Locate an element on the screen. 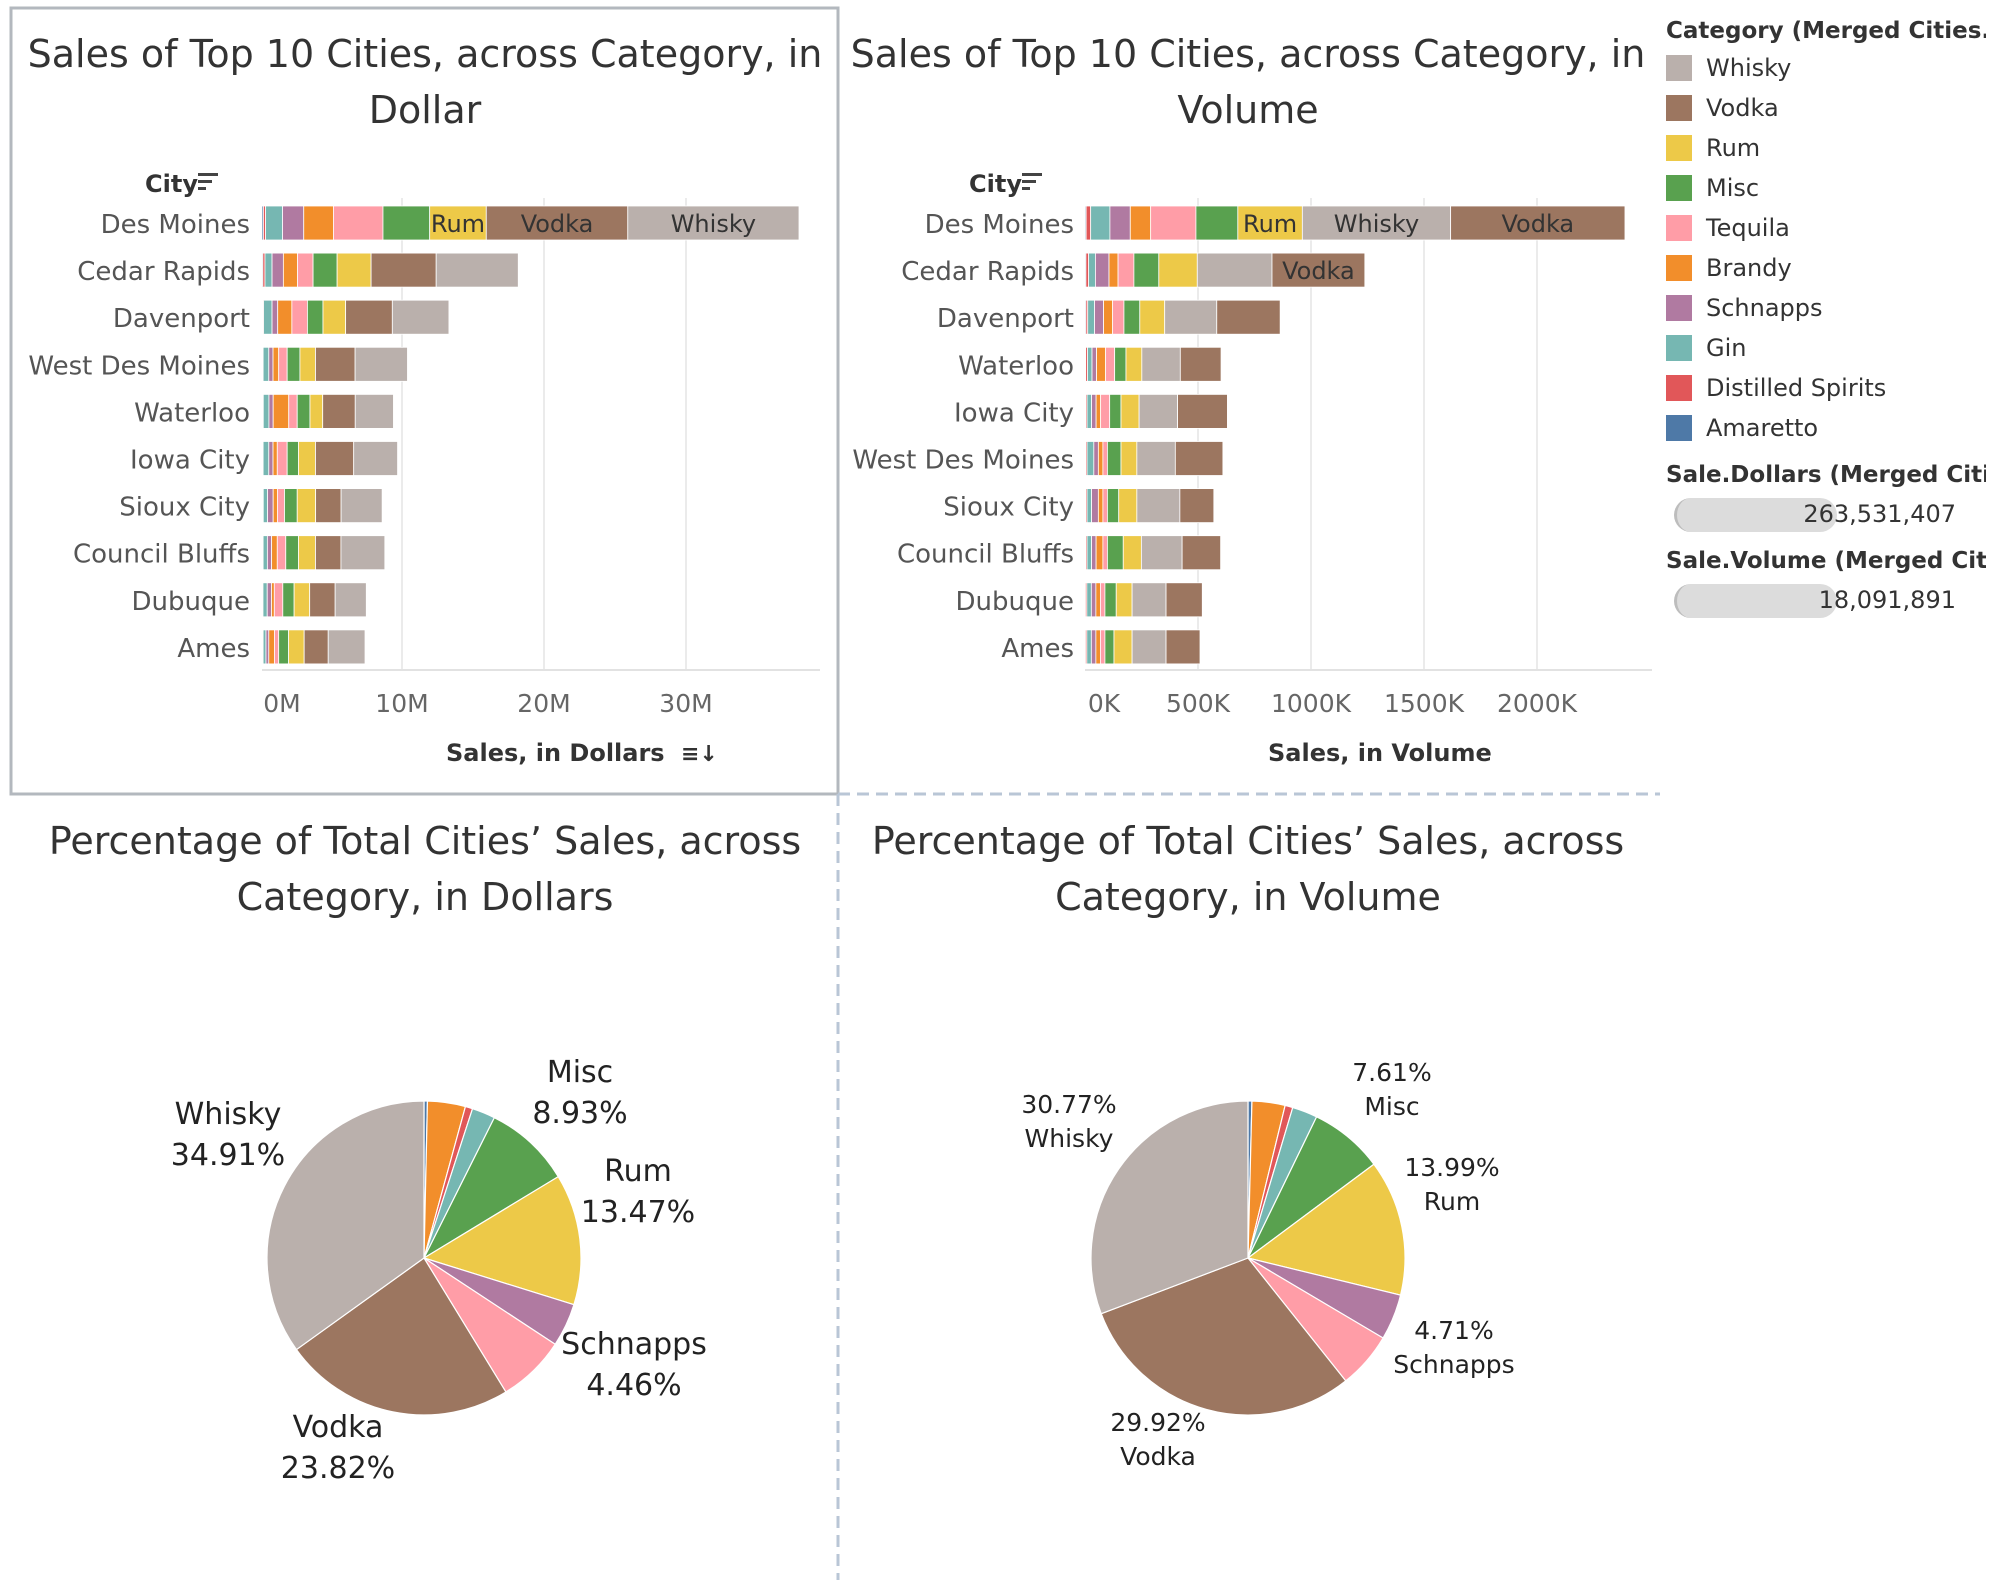  pie-volume-slice-whisky is located at coordinates (1169, 1207).